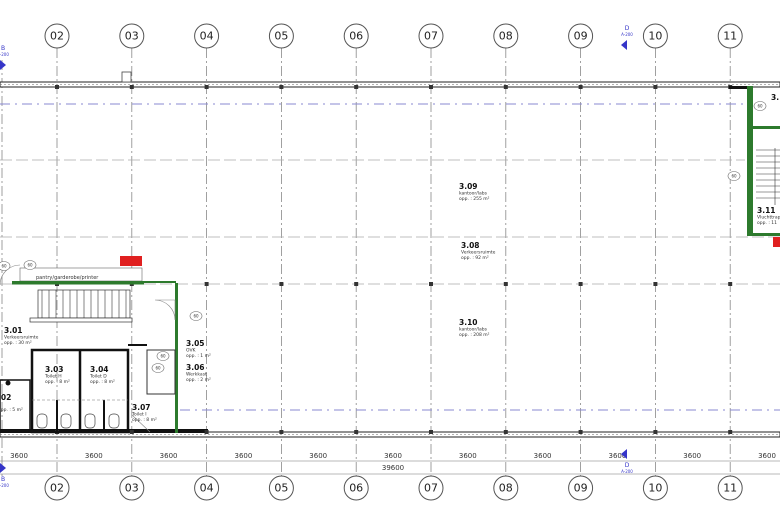 The height and width of the screenshot is (520, 780). Describe the element at coordinates (11, 403) in the screenshot. I see `room-label-.02: .02 opp. : 5 m²` at that location.